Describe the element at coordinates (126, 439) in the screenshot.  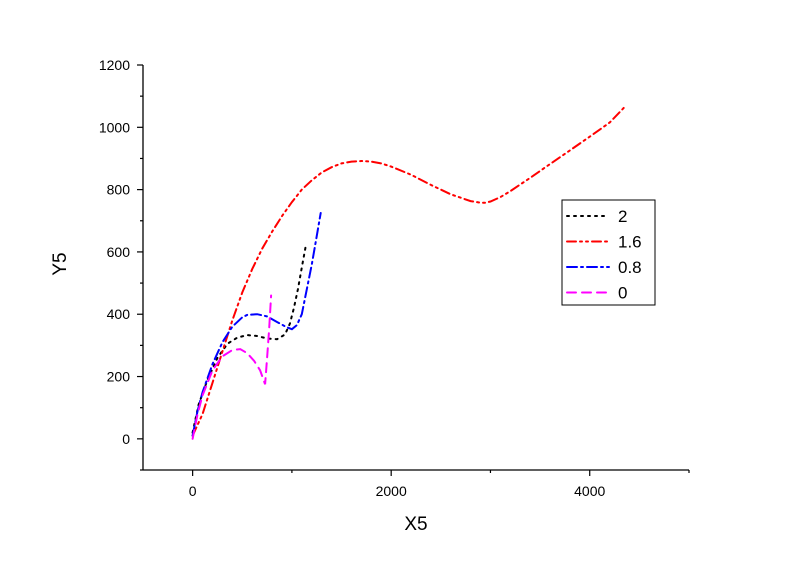
I see `y-tick-label: 0` at that location.